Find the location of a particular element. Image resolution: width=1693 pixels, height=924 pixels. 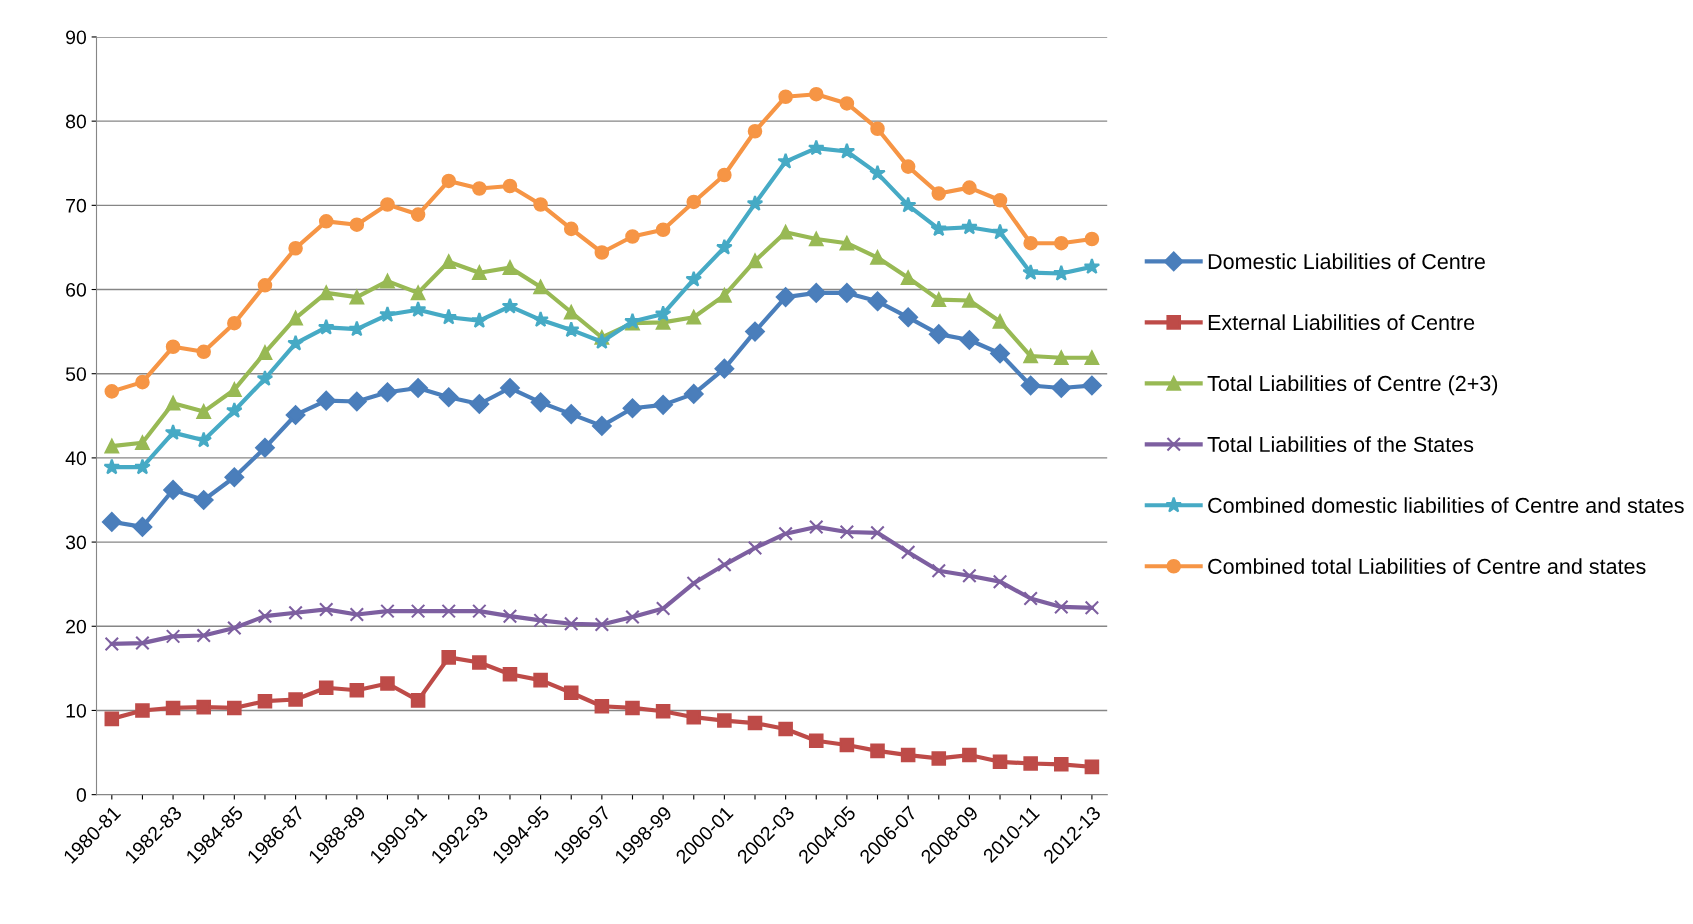

y-tick-label: 10 is located at coordinates (76, 710).